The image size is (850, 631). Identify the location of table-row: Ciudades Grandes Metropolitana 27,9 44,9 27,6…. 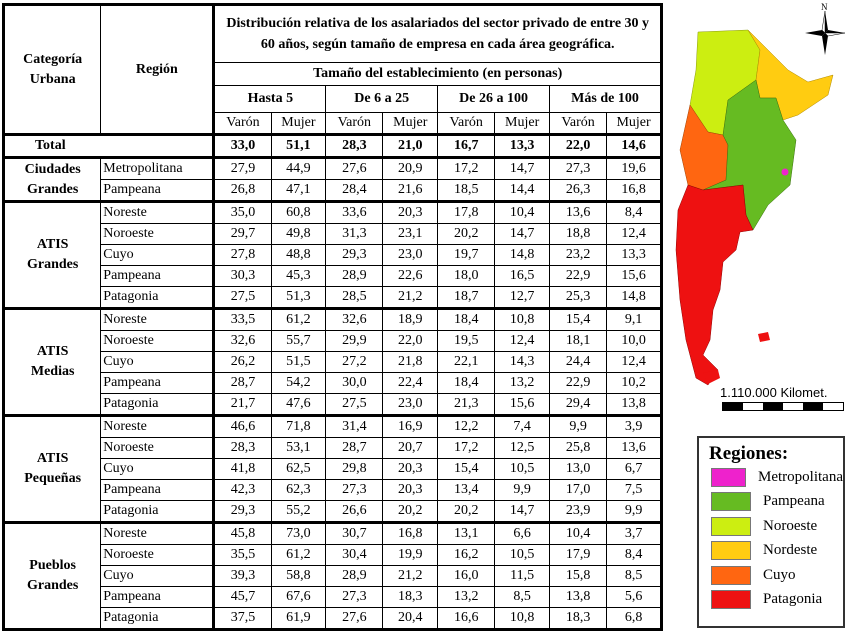
(332, 180).